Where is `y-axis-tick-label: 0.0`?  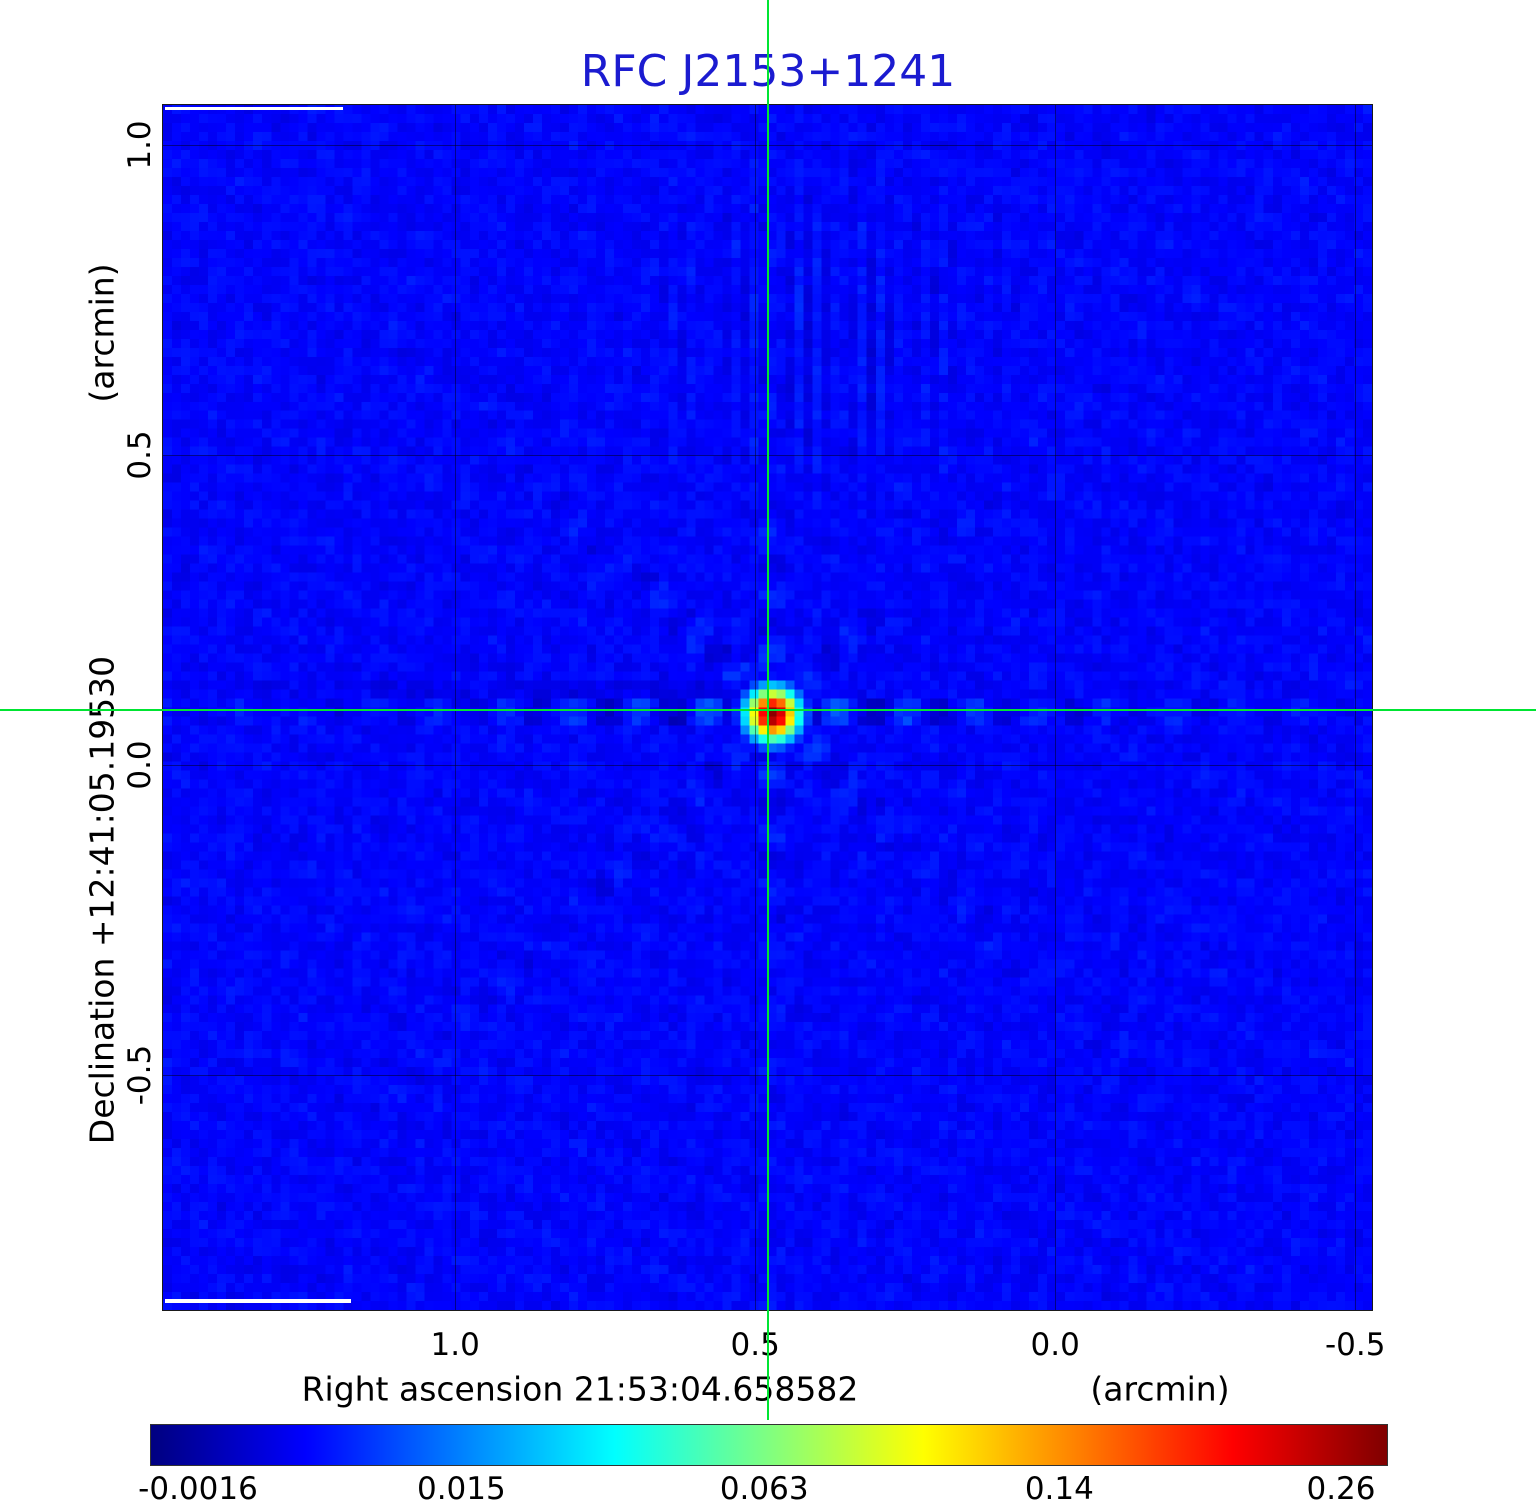 y-axis-tick-label: 0.0 is located at coordinates (140, 765).